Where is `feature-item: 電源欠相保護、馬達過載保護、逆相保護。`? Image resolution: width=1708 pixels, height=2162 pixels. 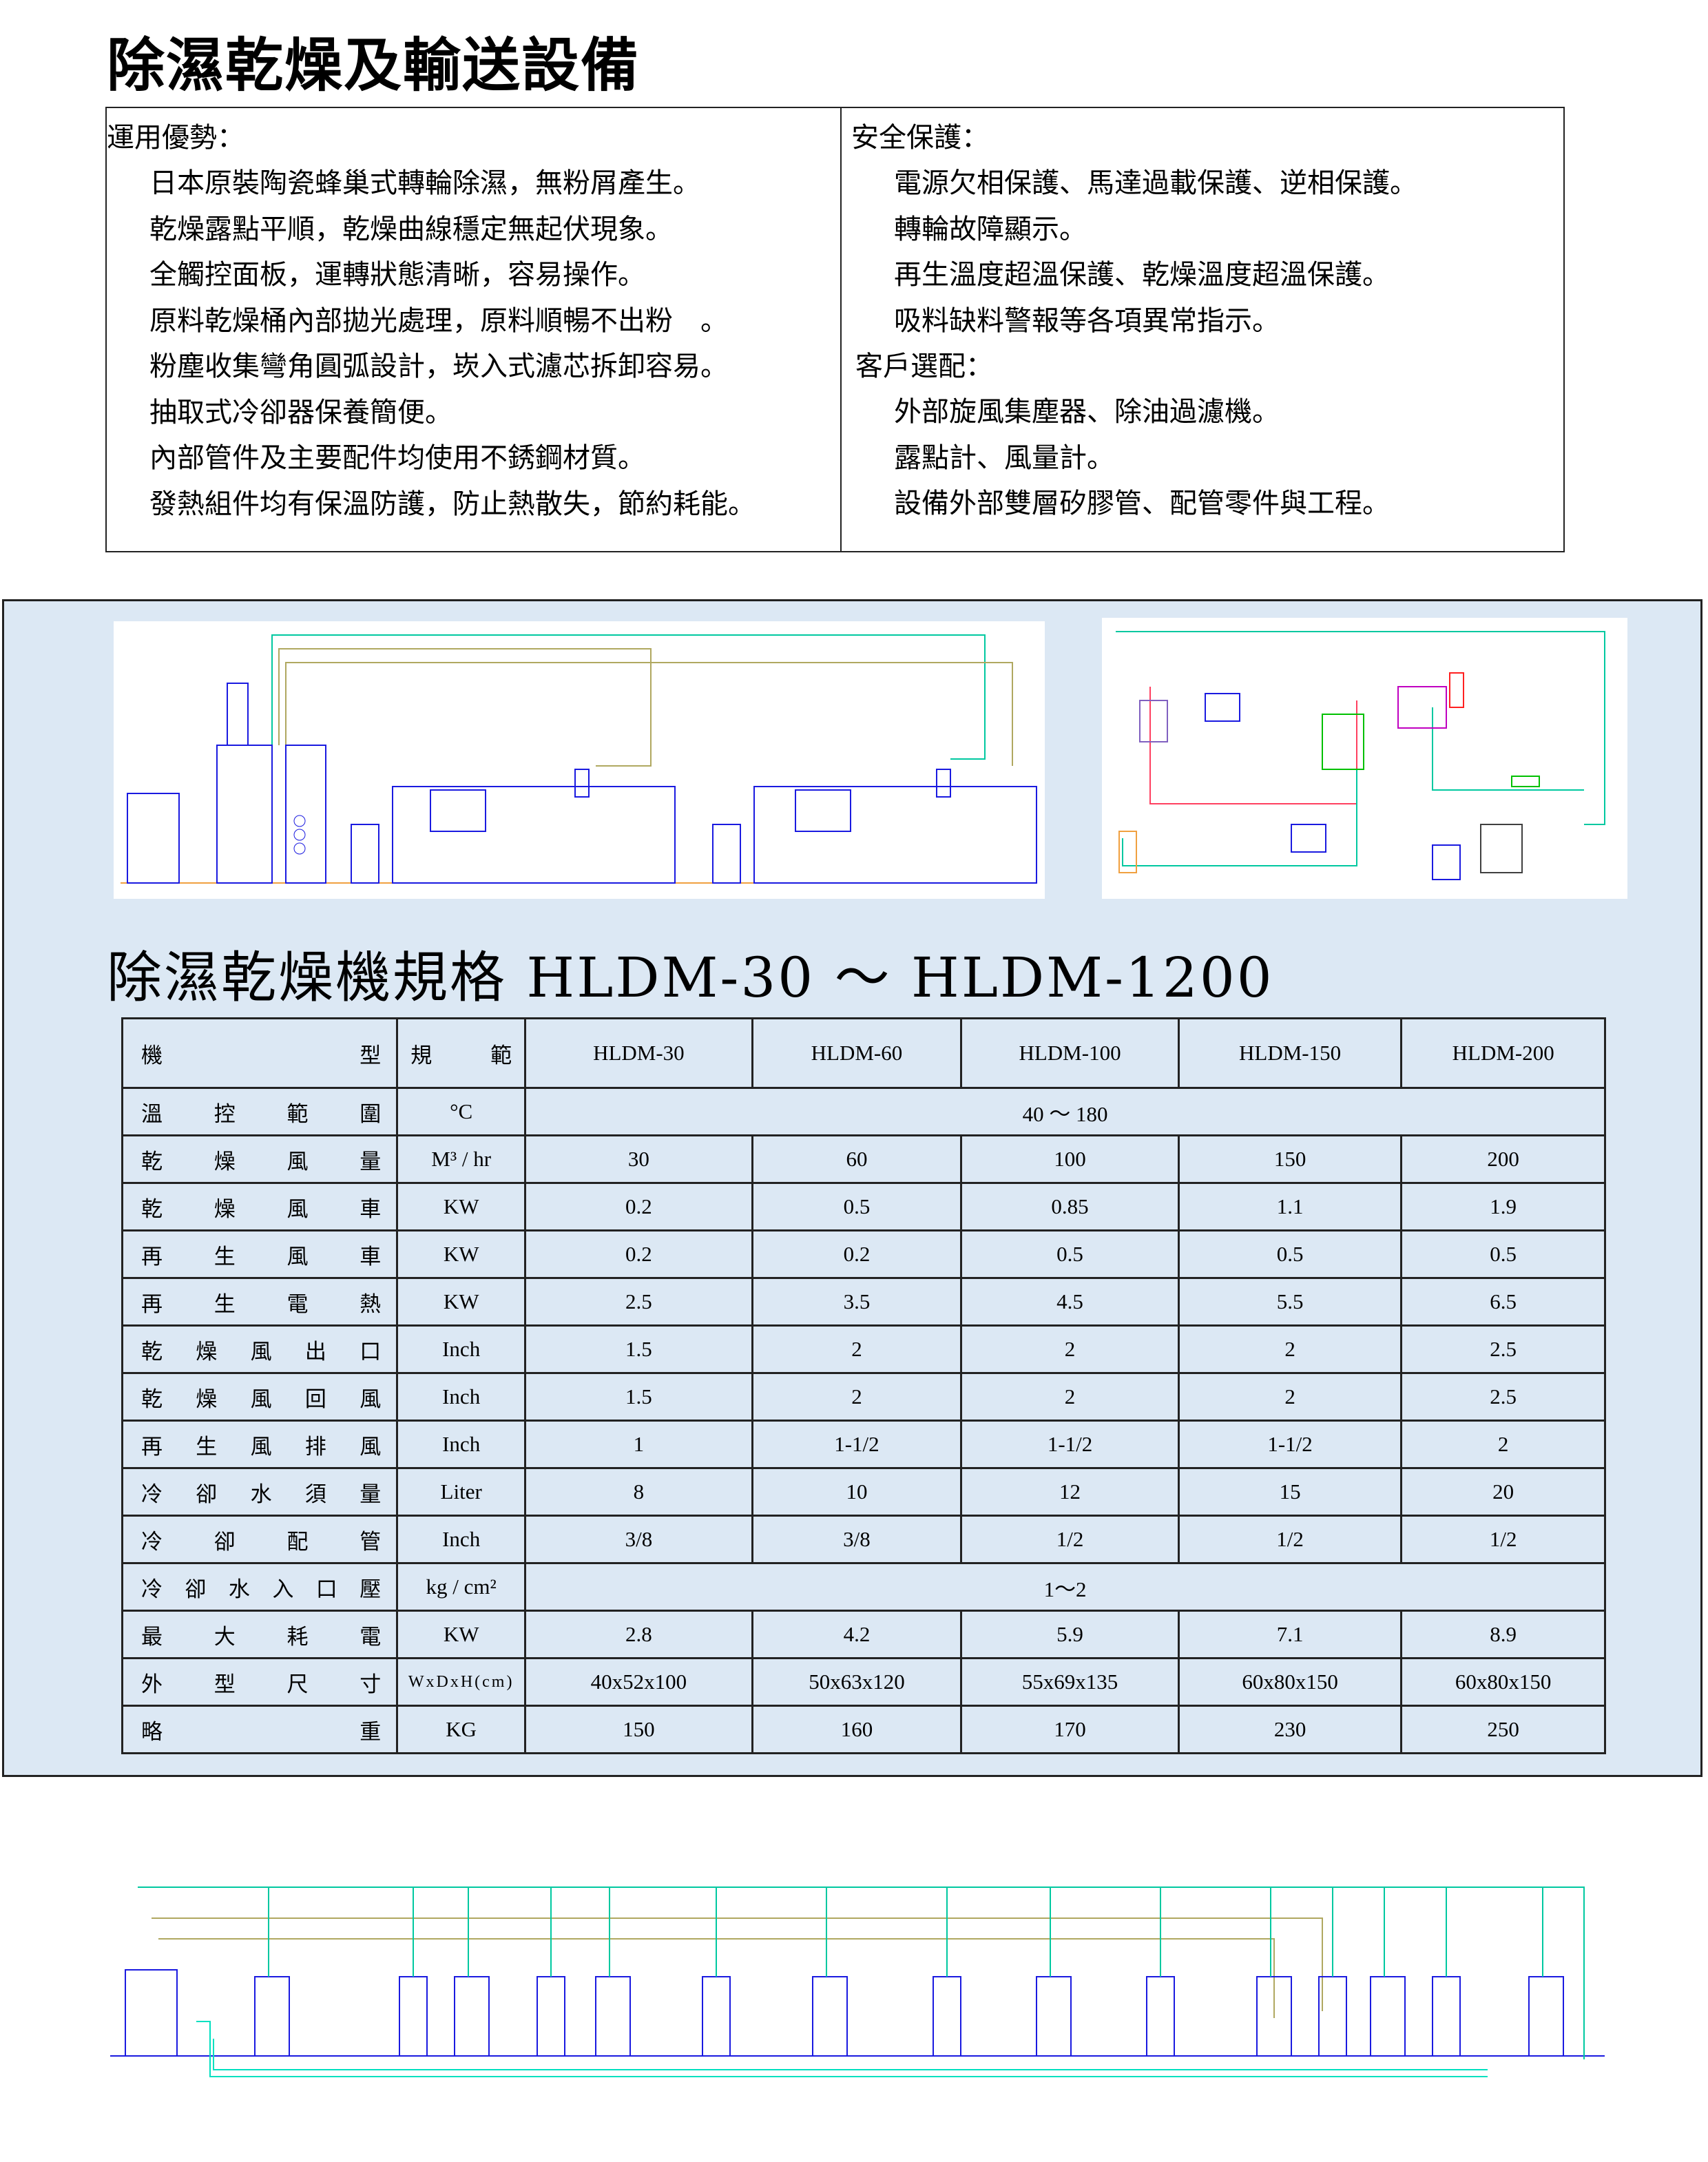
feature-item: 電源欠相保護、馬達過載保護、逆相保護。 is located at coordinates (1155, 183).